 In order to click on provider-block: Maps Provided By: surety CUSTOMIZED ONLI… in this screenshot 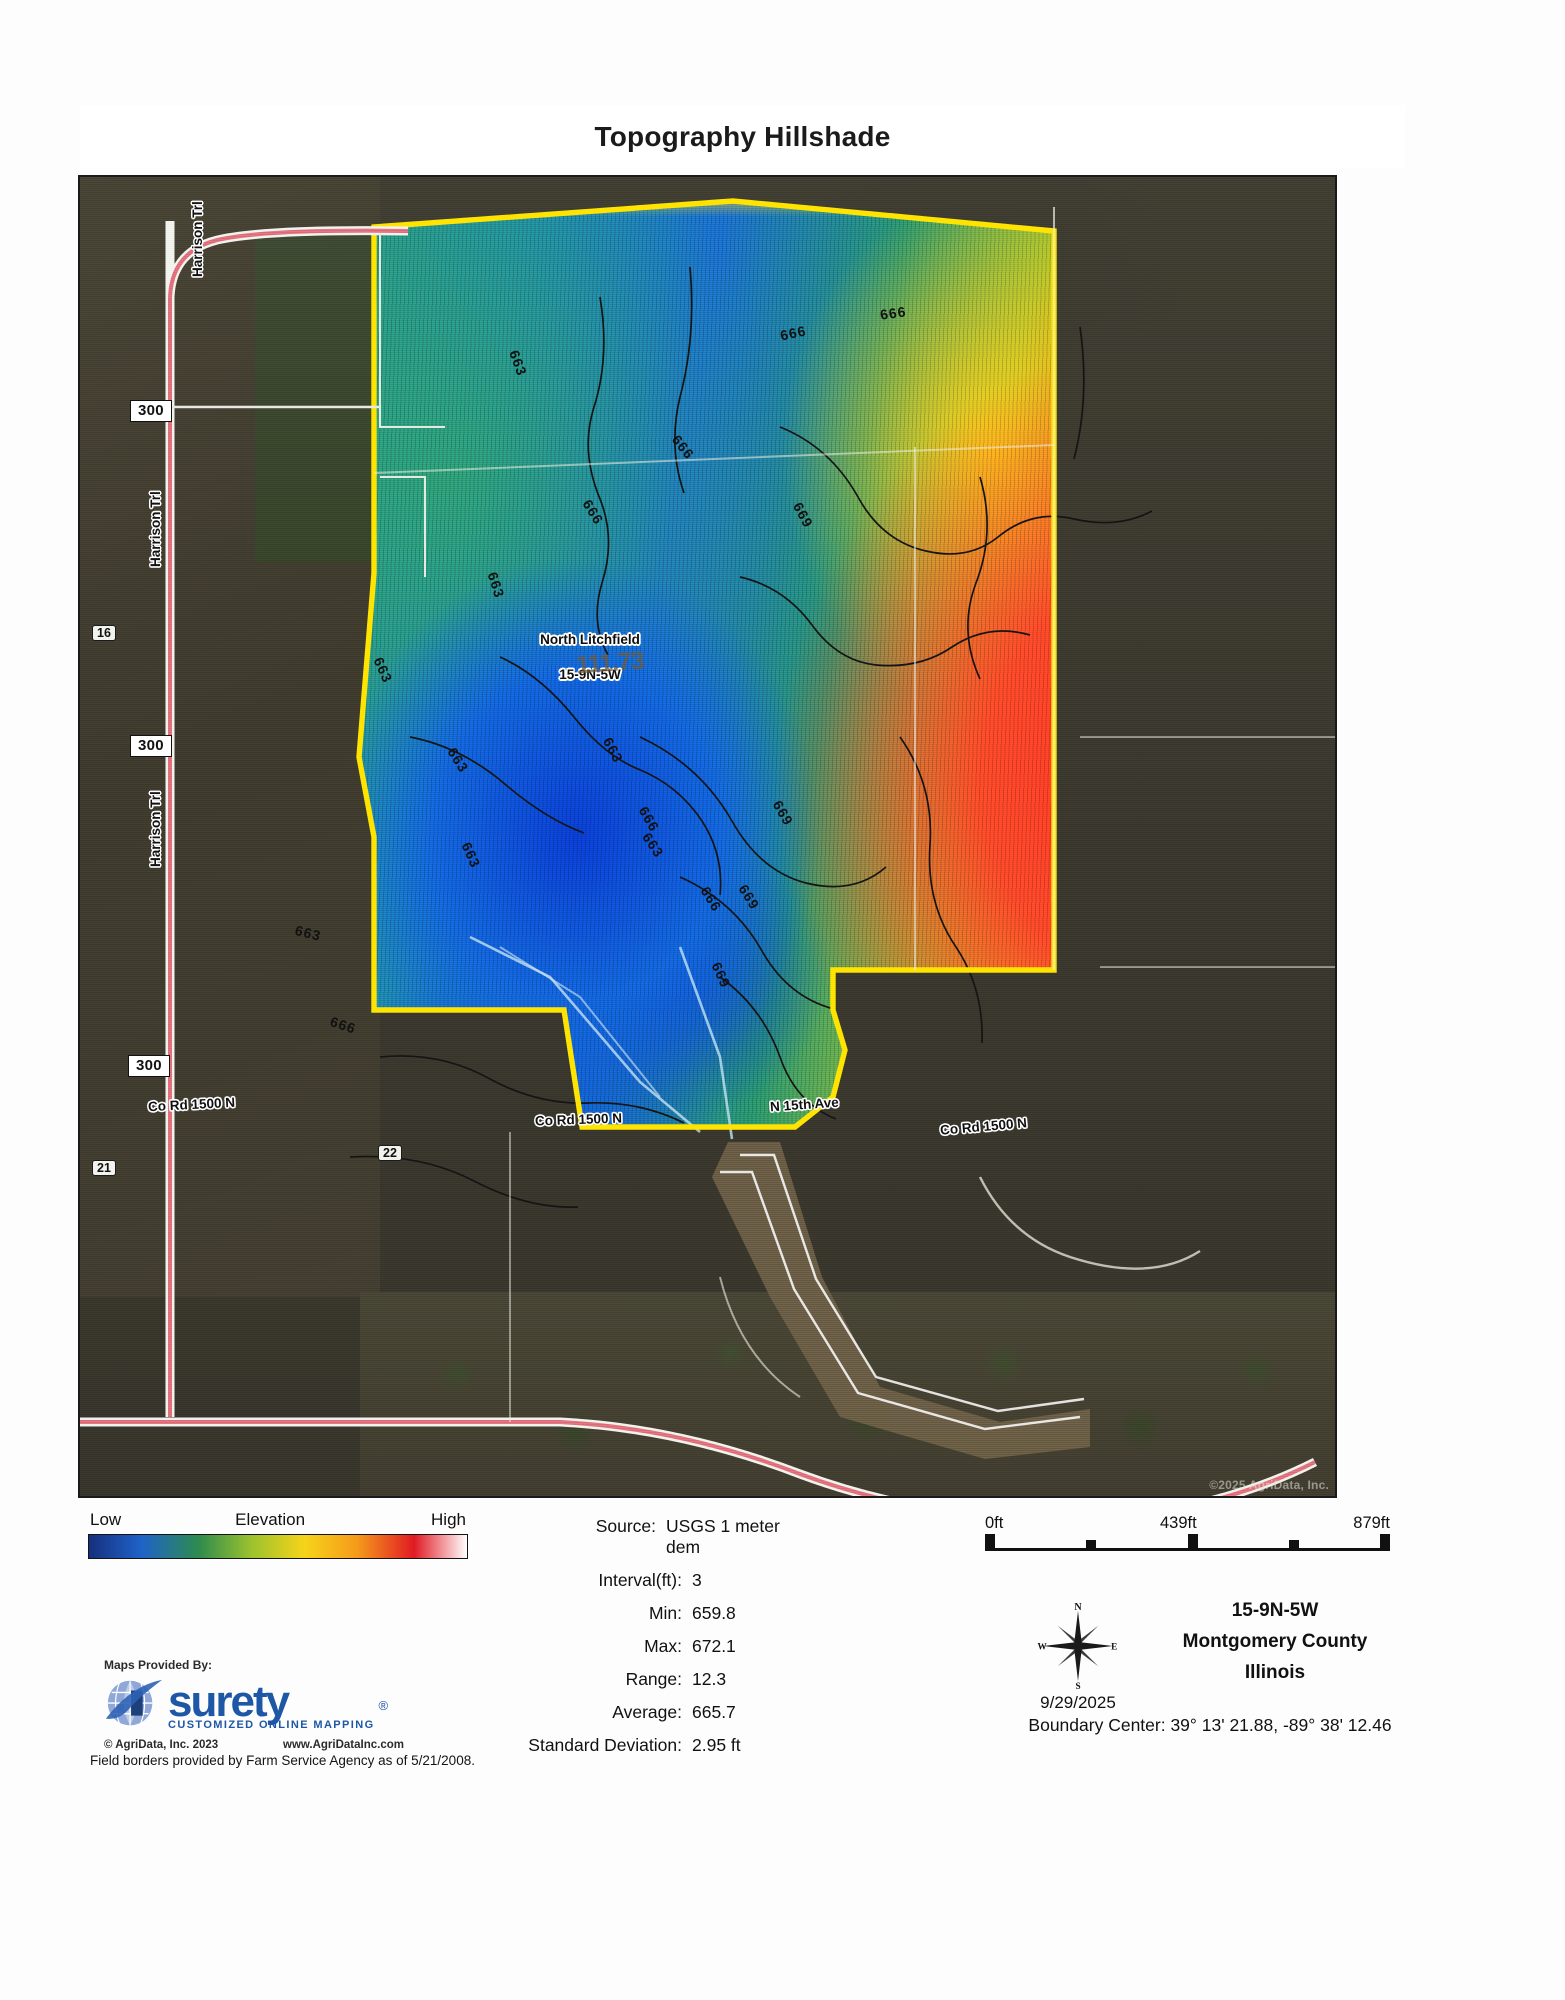, I will do `click(300, 1713)`.